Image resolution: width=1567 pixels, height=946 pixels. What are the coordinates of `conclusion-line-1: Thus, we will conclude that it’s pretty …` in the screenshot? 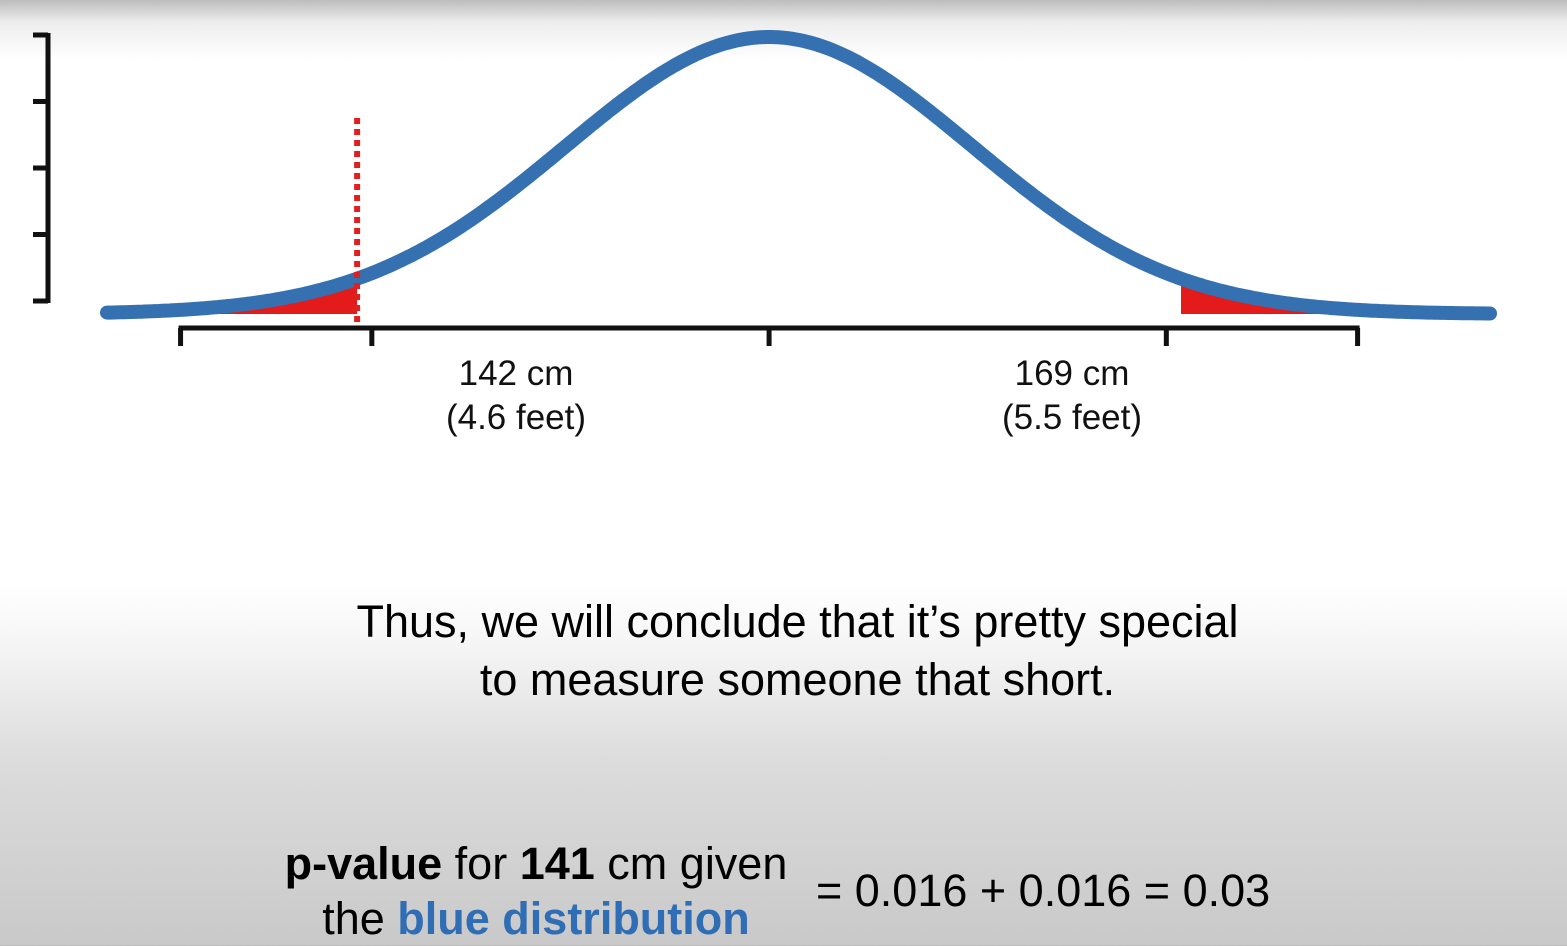 It's located at (797, 621).